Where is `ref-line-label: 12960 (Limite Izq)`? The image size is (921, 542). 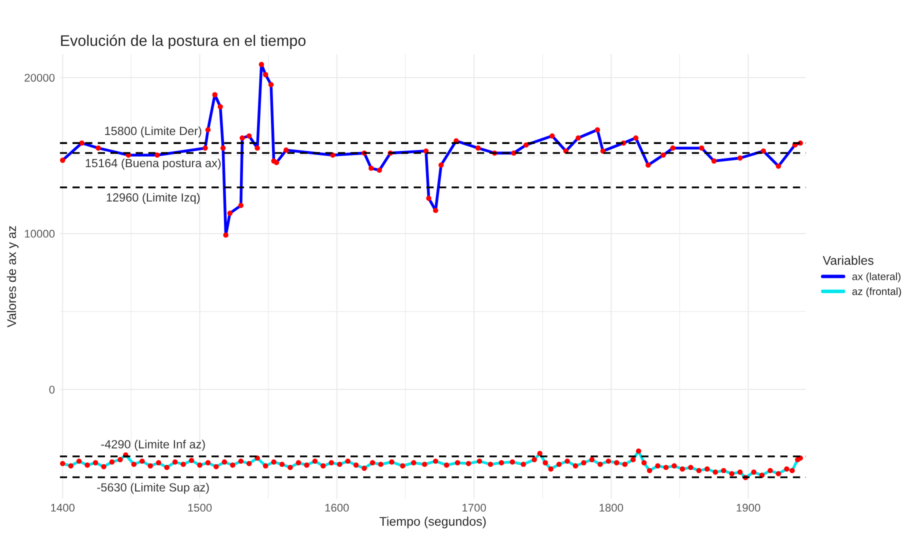 ref-line-label: 12960 (Limite Izq) is located at coordinates (153, 198).